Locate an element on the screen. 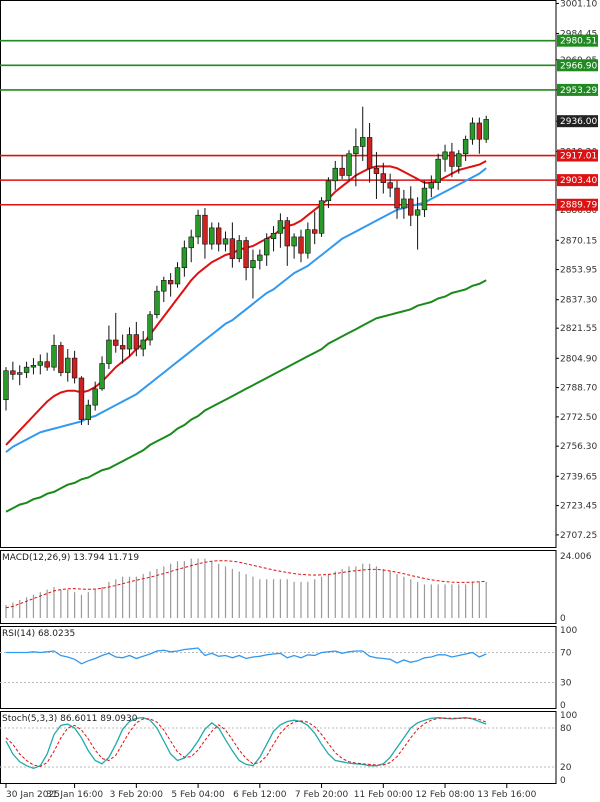 The image size is (600, 802). rsi-tick-label: 70 is located at coordinates (566, 654).